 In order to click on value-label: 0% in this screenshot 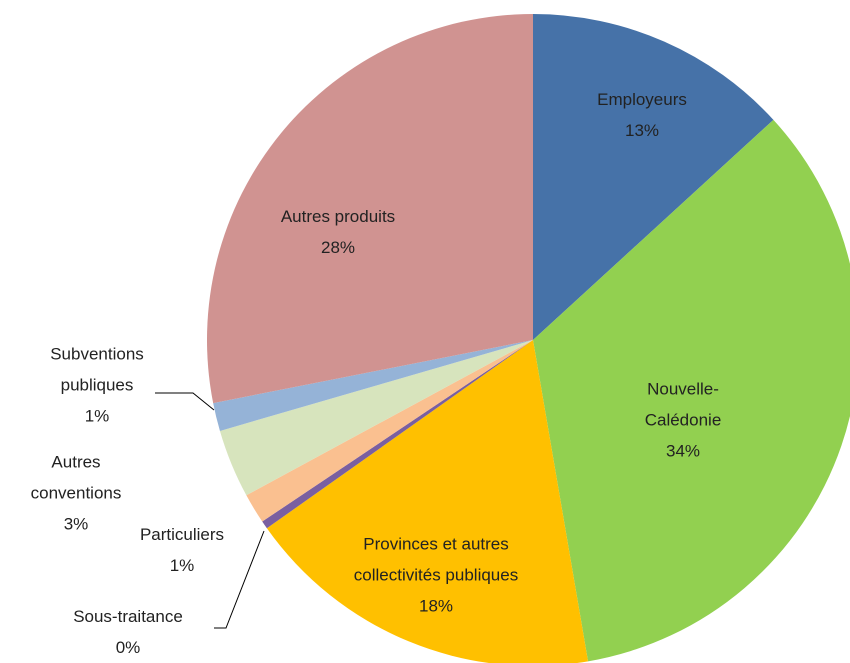, I will do `click(128, 647)`.